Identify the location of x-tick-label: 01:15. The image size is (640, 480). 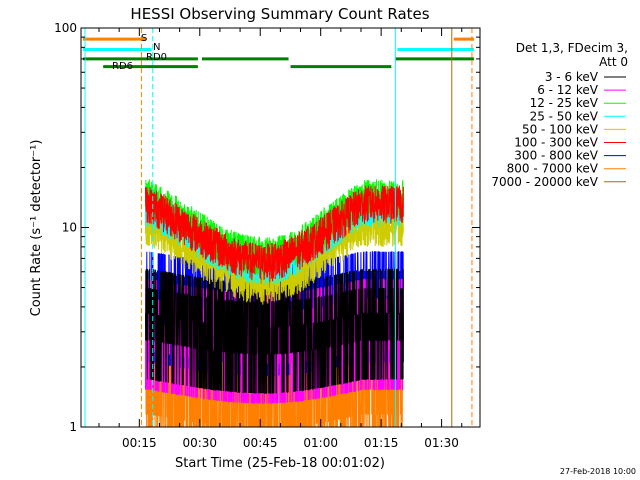
(381, 443).